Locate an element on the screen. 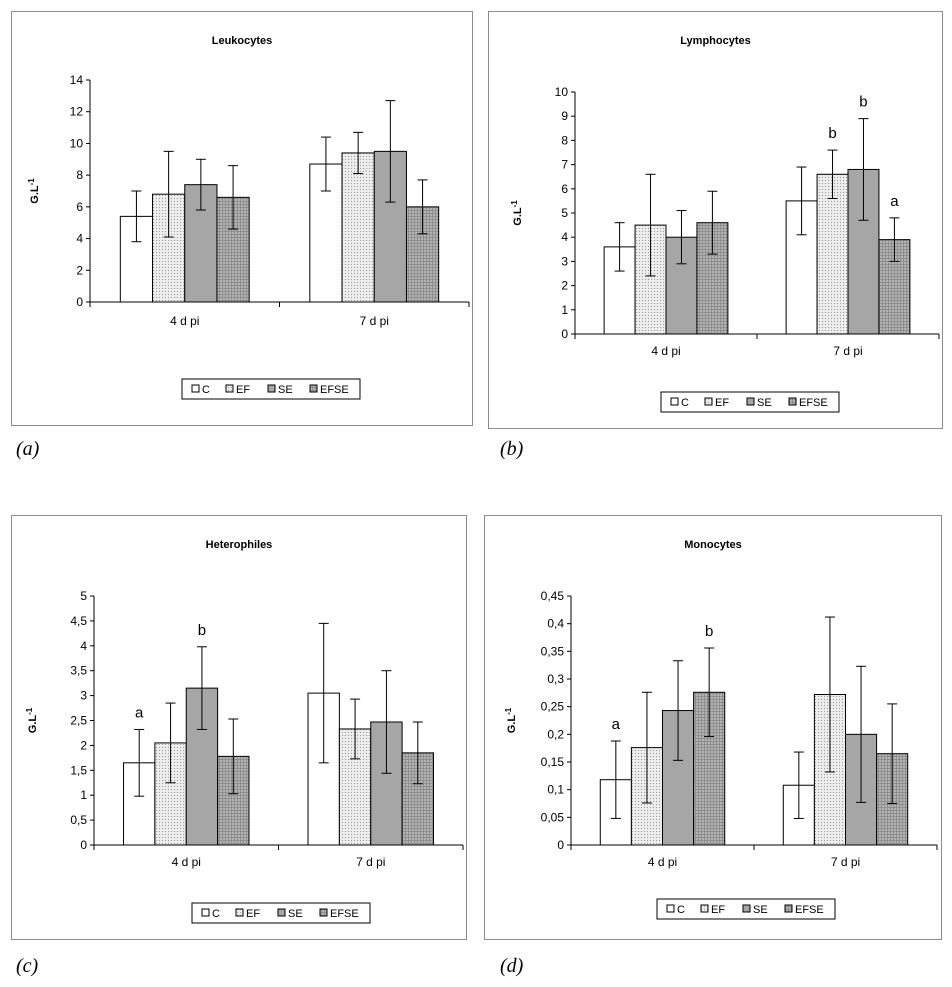 This screenshot has width=952, height=987. chart-title: Leukocytes is located at coordinates (242, 41).